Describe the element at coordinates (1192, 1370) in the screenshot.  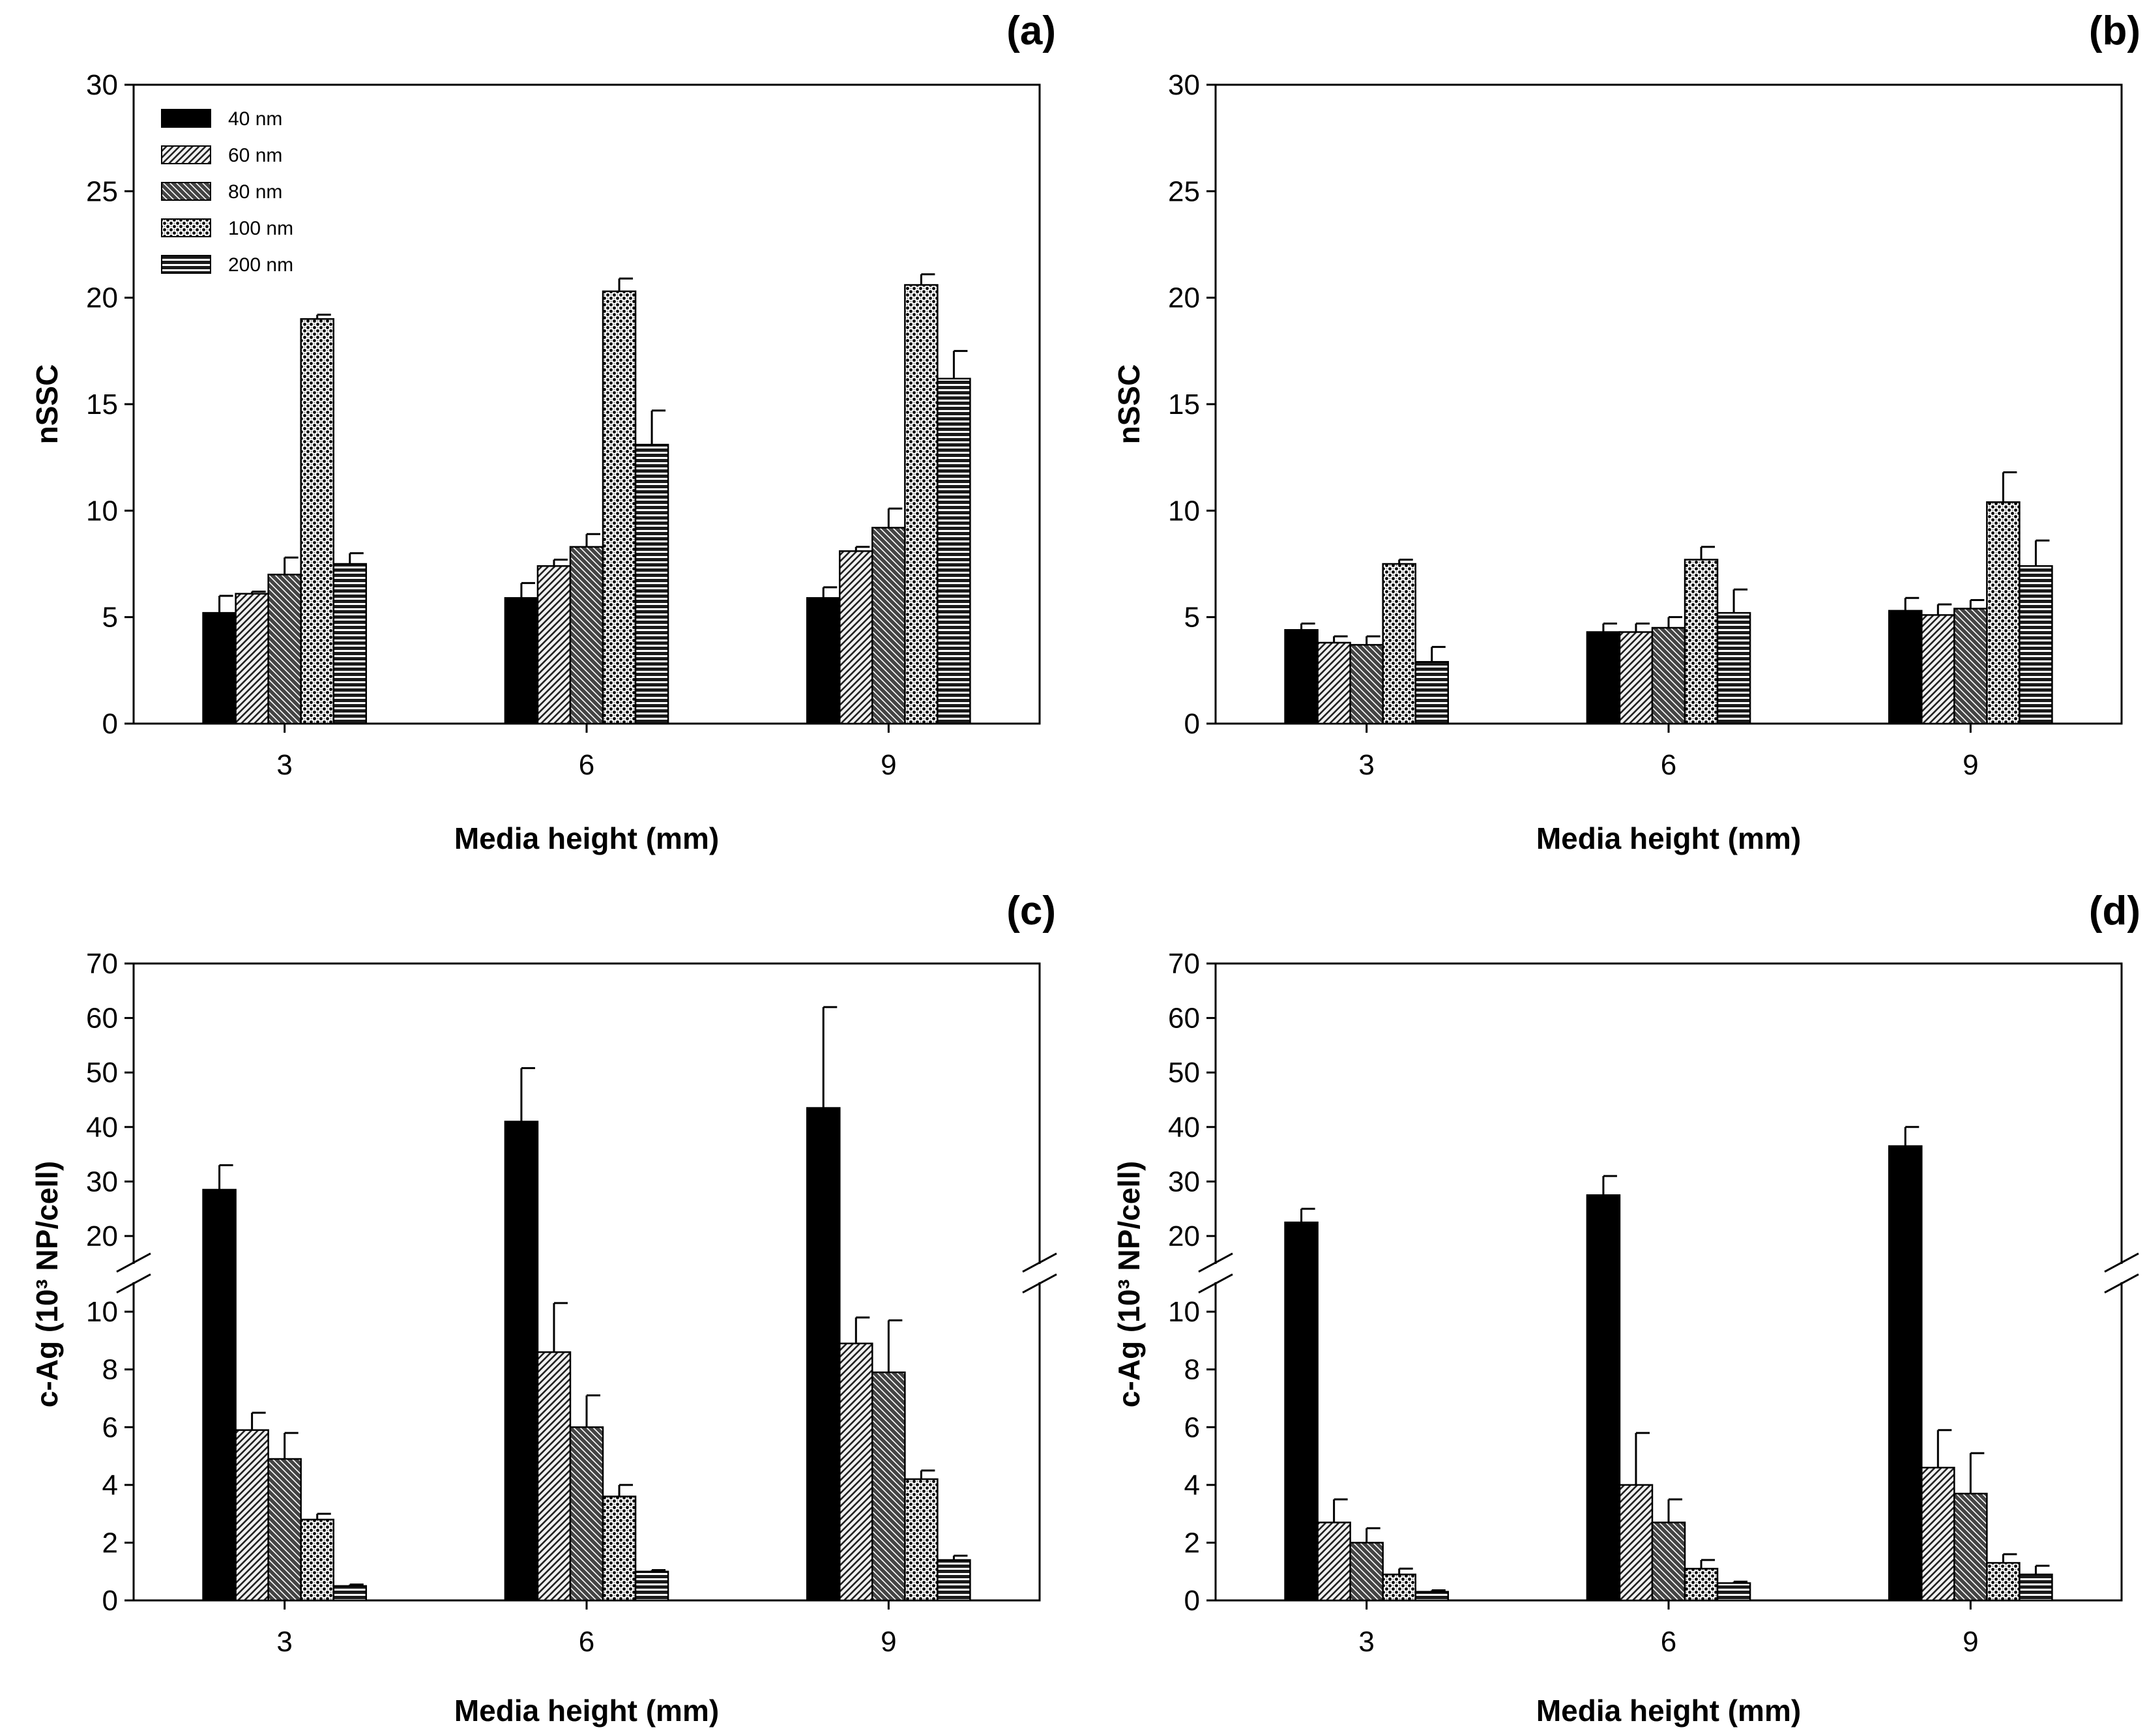
I see `y-tick-label: 8` at that location.